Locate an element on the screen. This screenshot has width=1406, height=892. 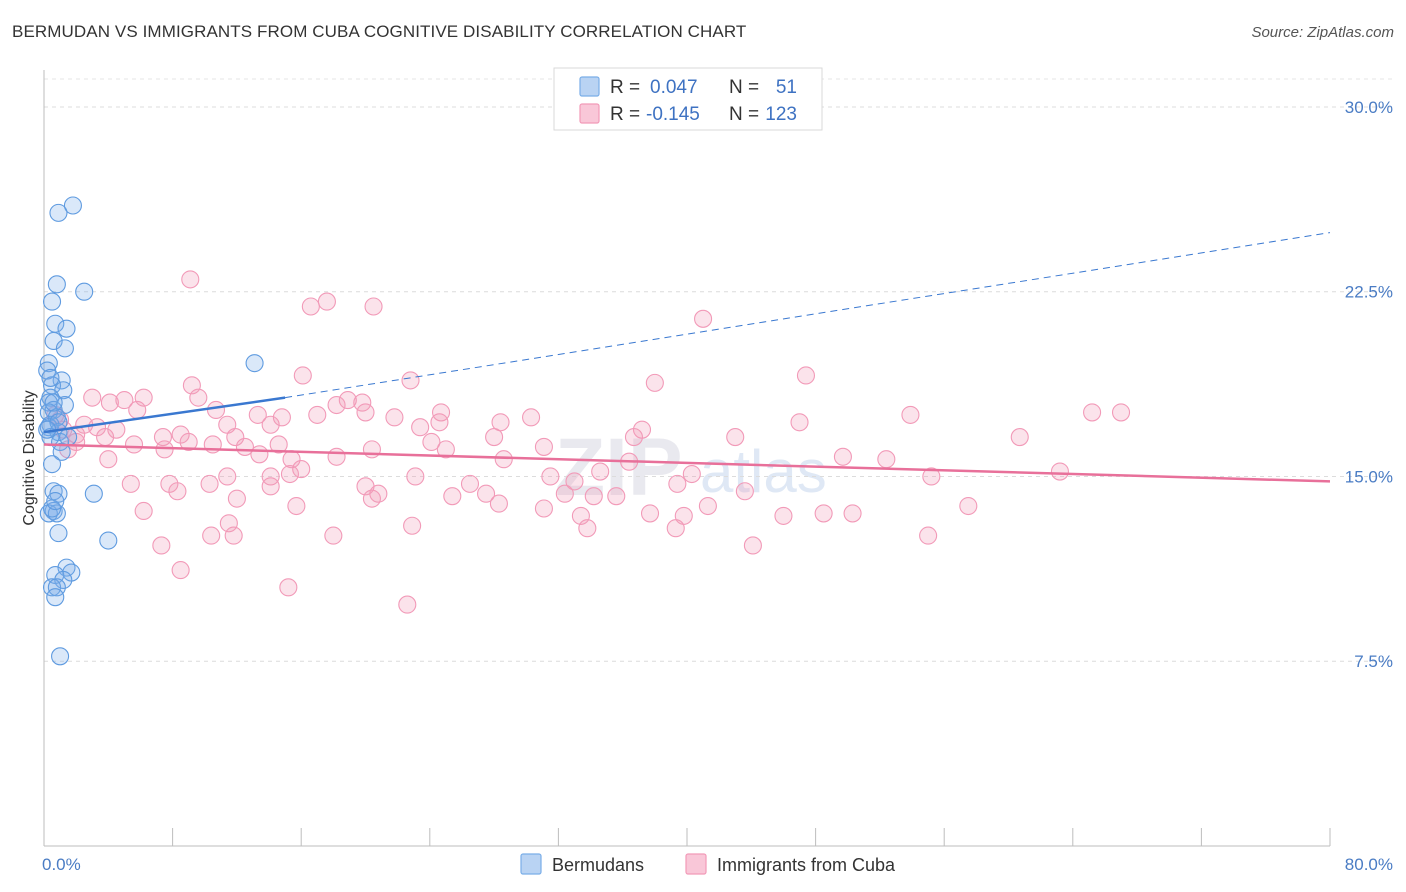
y-axis-label: Cognitive Disability is located at coordinates (29, 457).